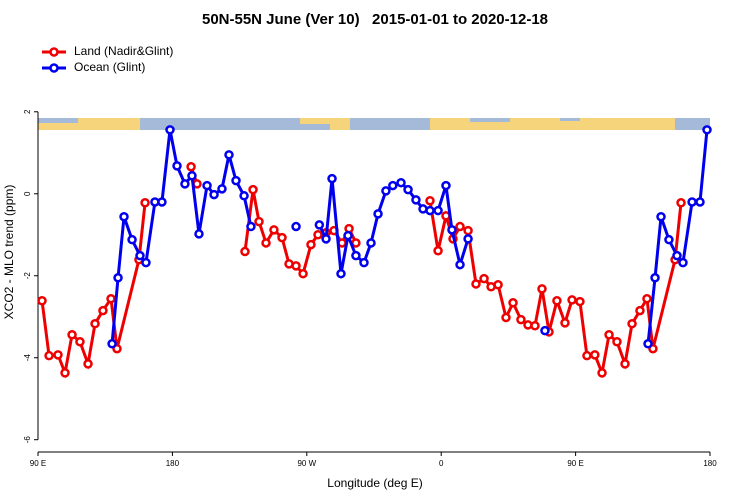 The width and height of the screenshot is (750, 500). What do you see at coordinates (27, 111) in the screenshot?
I see `y-tick-label: 2` at bounding box center [27, 111].